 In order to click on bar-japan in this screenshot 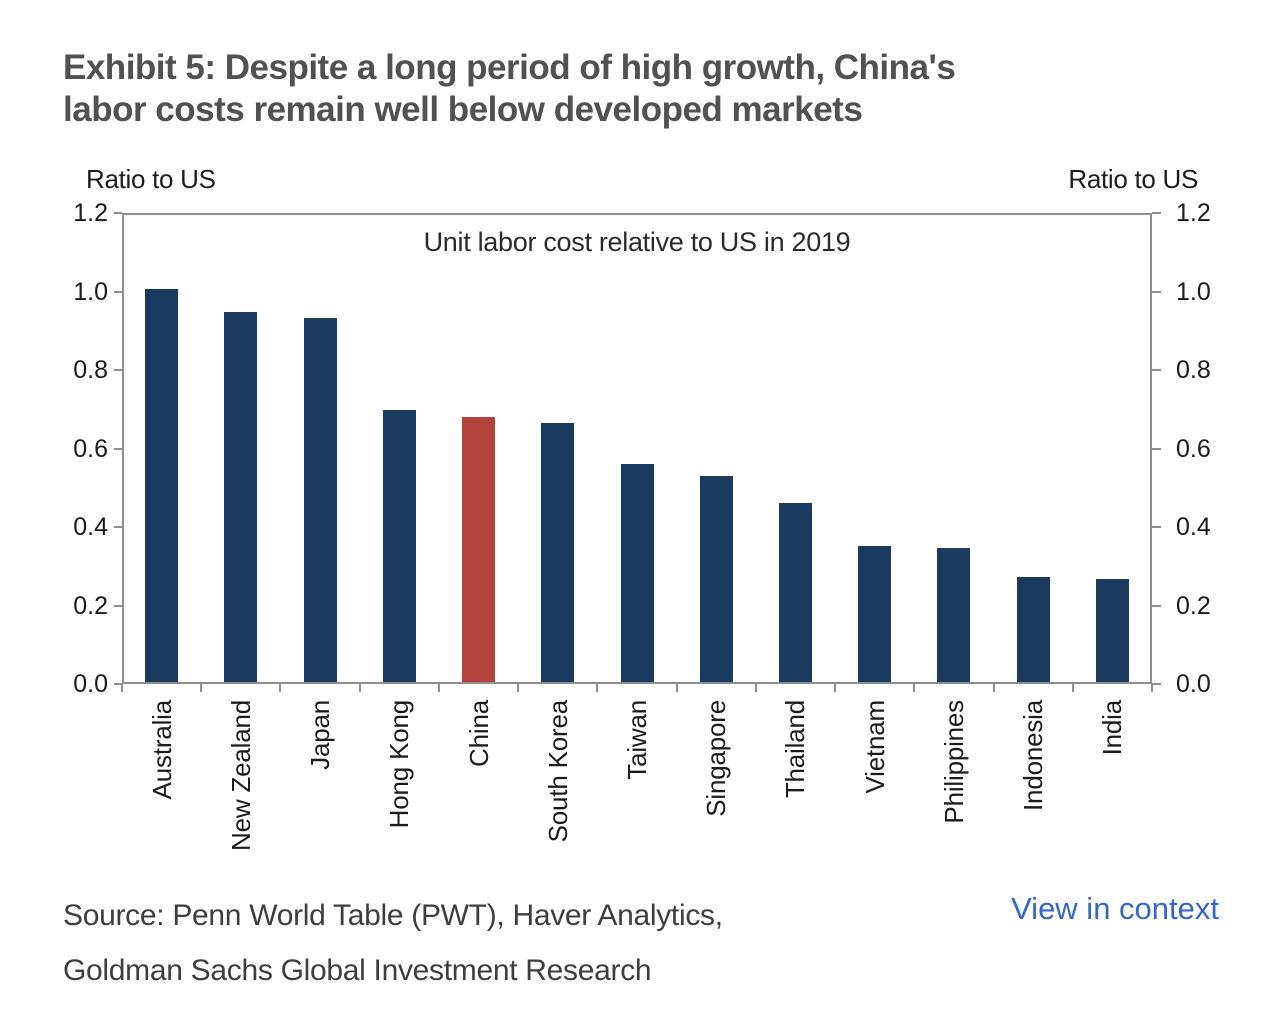, I will do `click(320, 500)`.